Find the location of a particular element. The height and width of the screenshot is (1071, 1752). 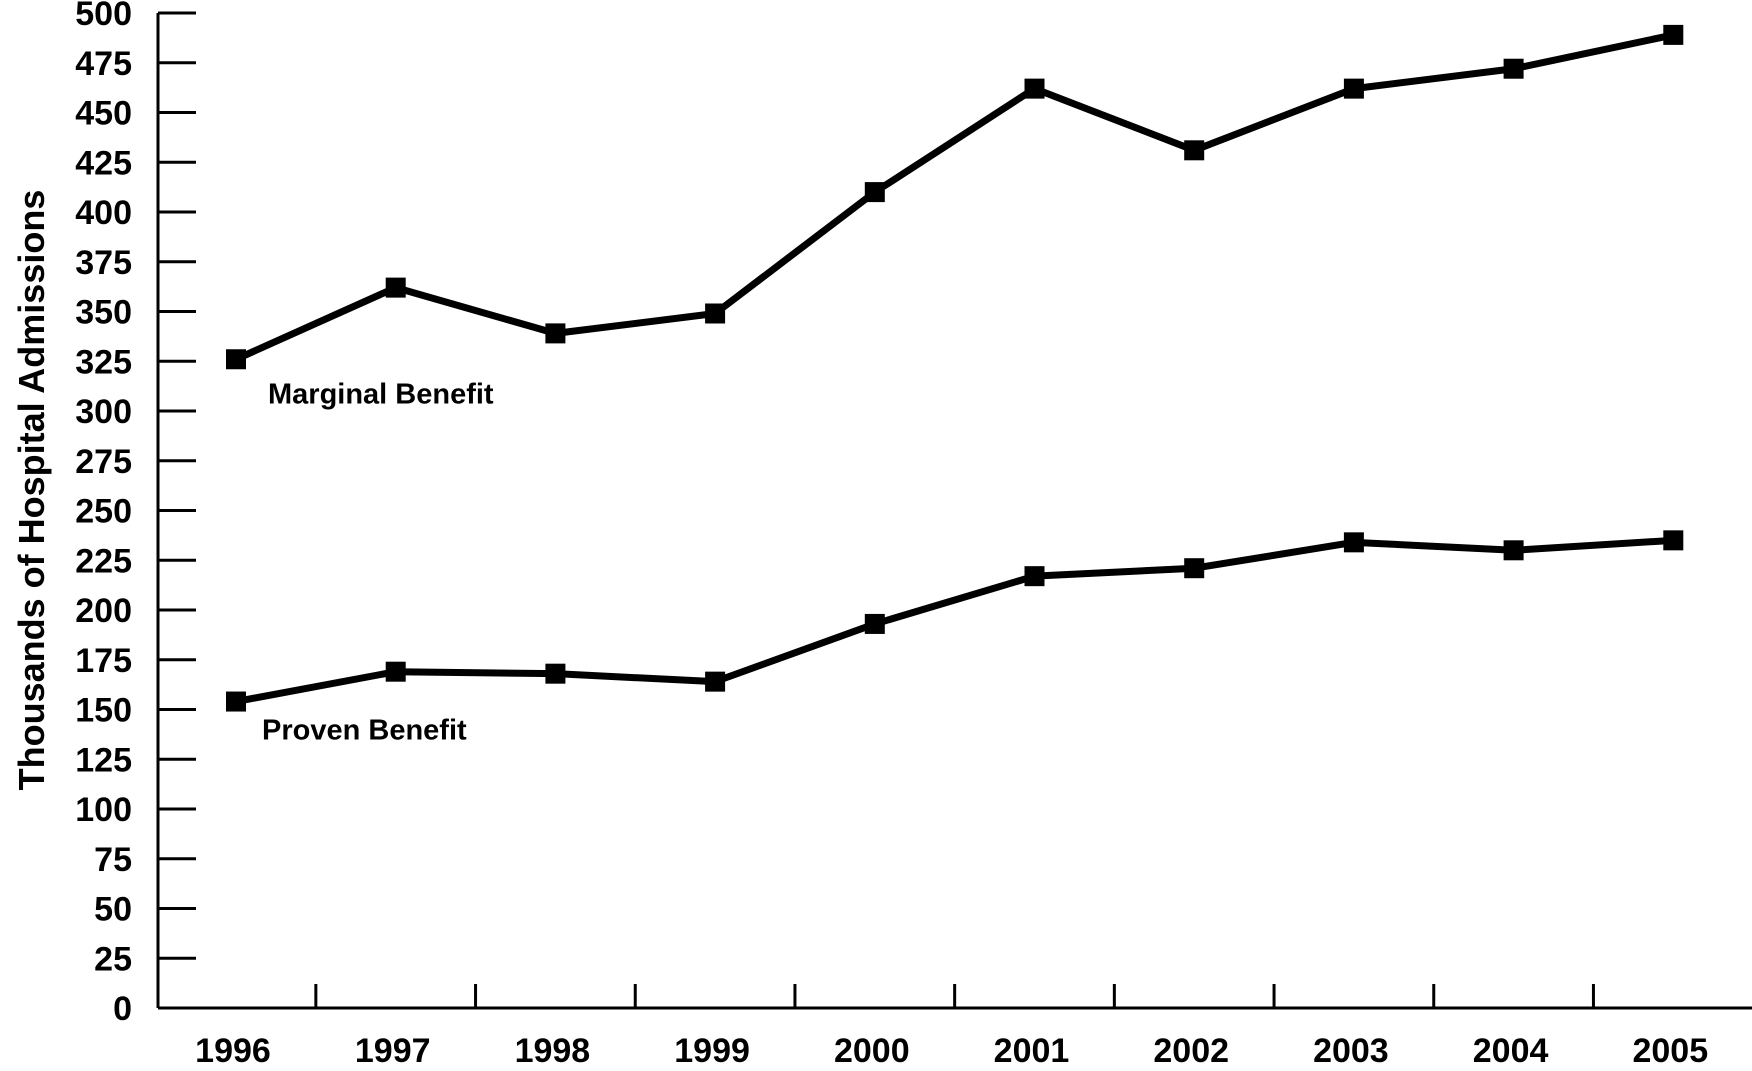

series-label: Marginal Benefit is located at coordinates (381, 394).